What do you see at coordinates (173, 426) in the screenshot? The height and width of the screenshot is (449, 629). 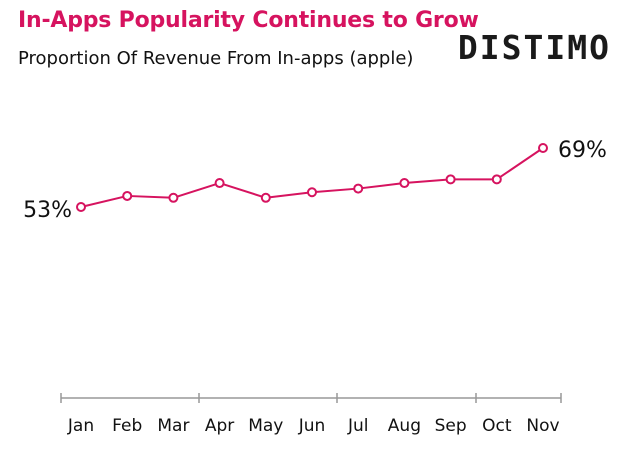 I see `x-tick-label: Mar` at bounding box center [173, 426].